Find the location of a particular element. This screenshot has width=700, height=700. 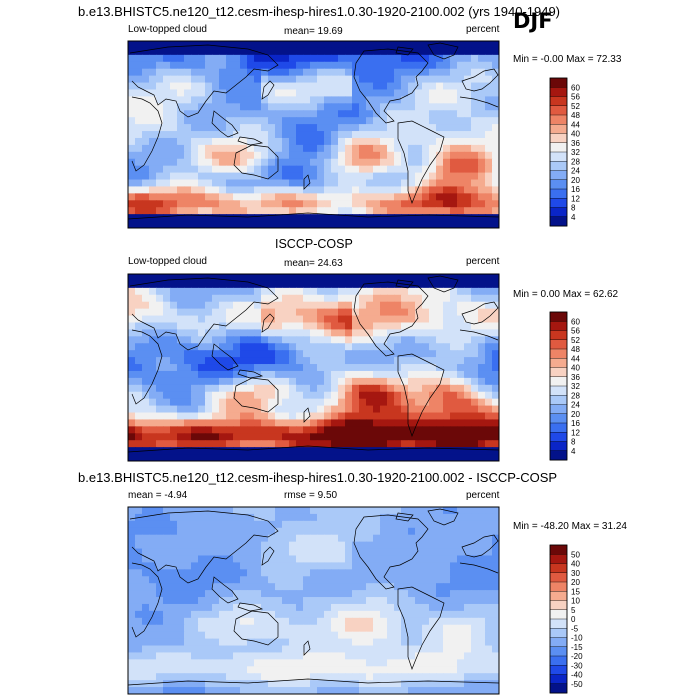

panel3-rmse: rmse = 9.50 is located at coordinates (311, 495).